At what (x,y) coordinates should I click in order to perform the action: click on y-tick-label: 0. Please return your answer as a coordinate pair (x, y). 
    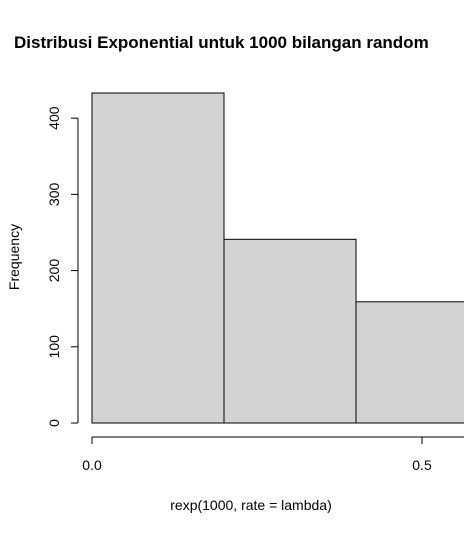
    Looking at the image, I should click on (54, 423).